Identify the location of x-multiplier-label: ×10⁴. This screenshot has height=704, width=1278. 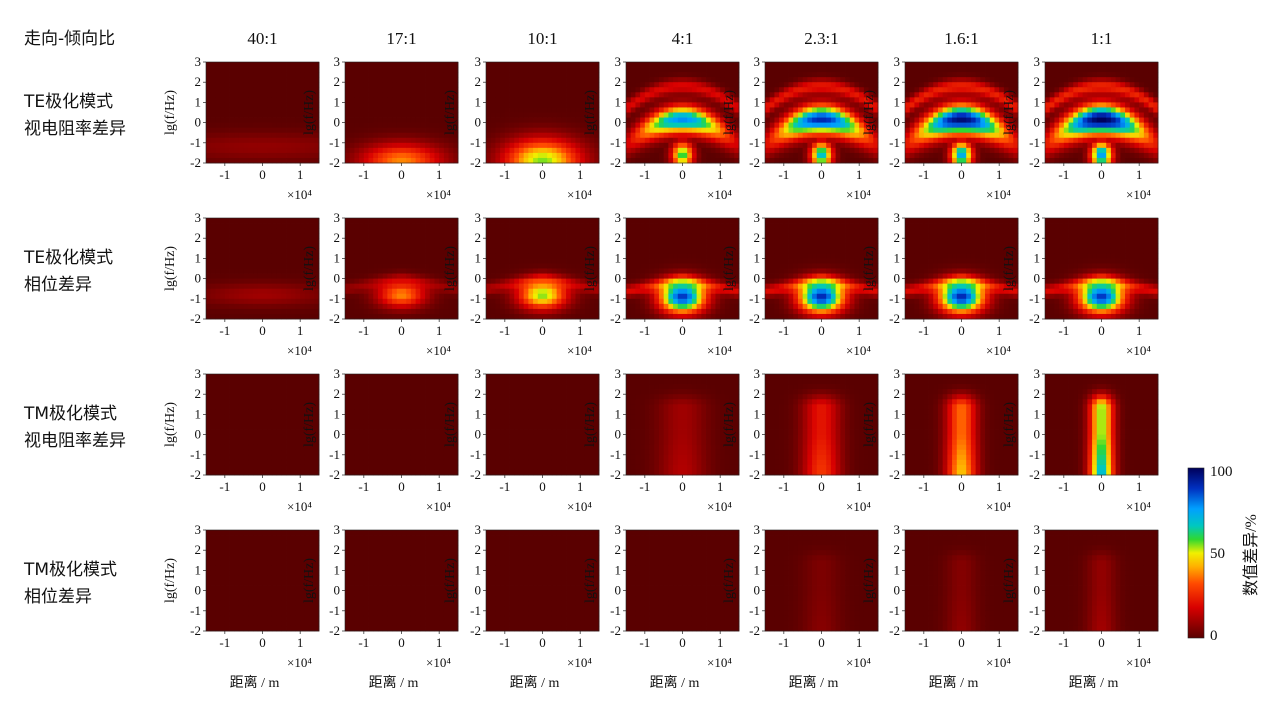
(299, 194).